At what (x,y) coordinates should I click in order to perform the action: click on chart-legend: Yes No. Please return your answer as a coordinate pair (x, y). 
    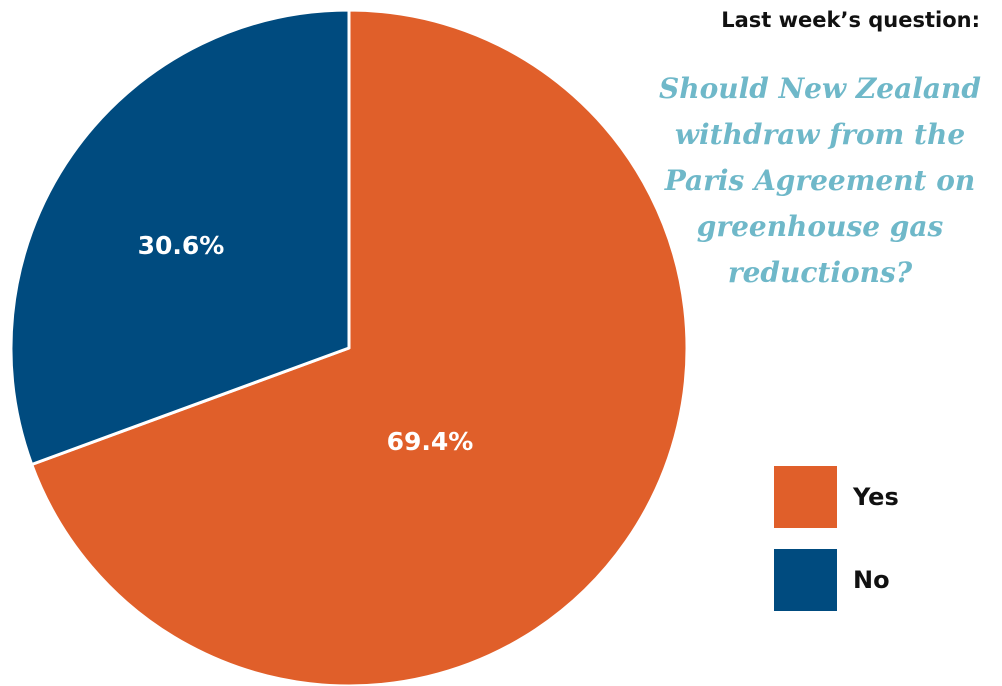
    Looking at the image, I should click on (836, 549).